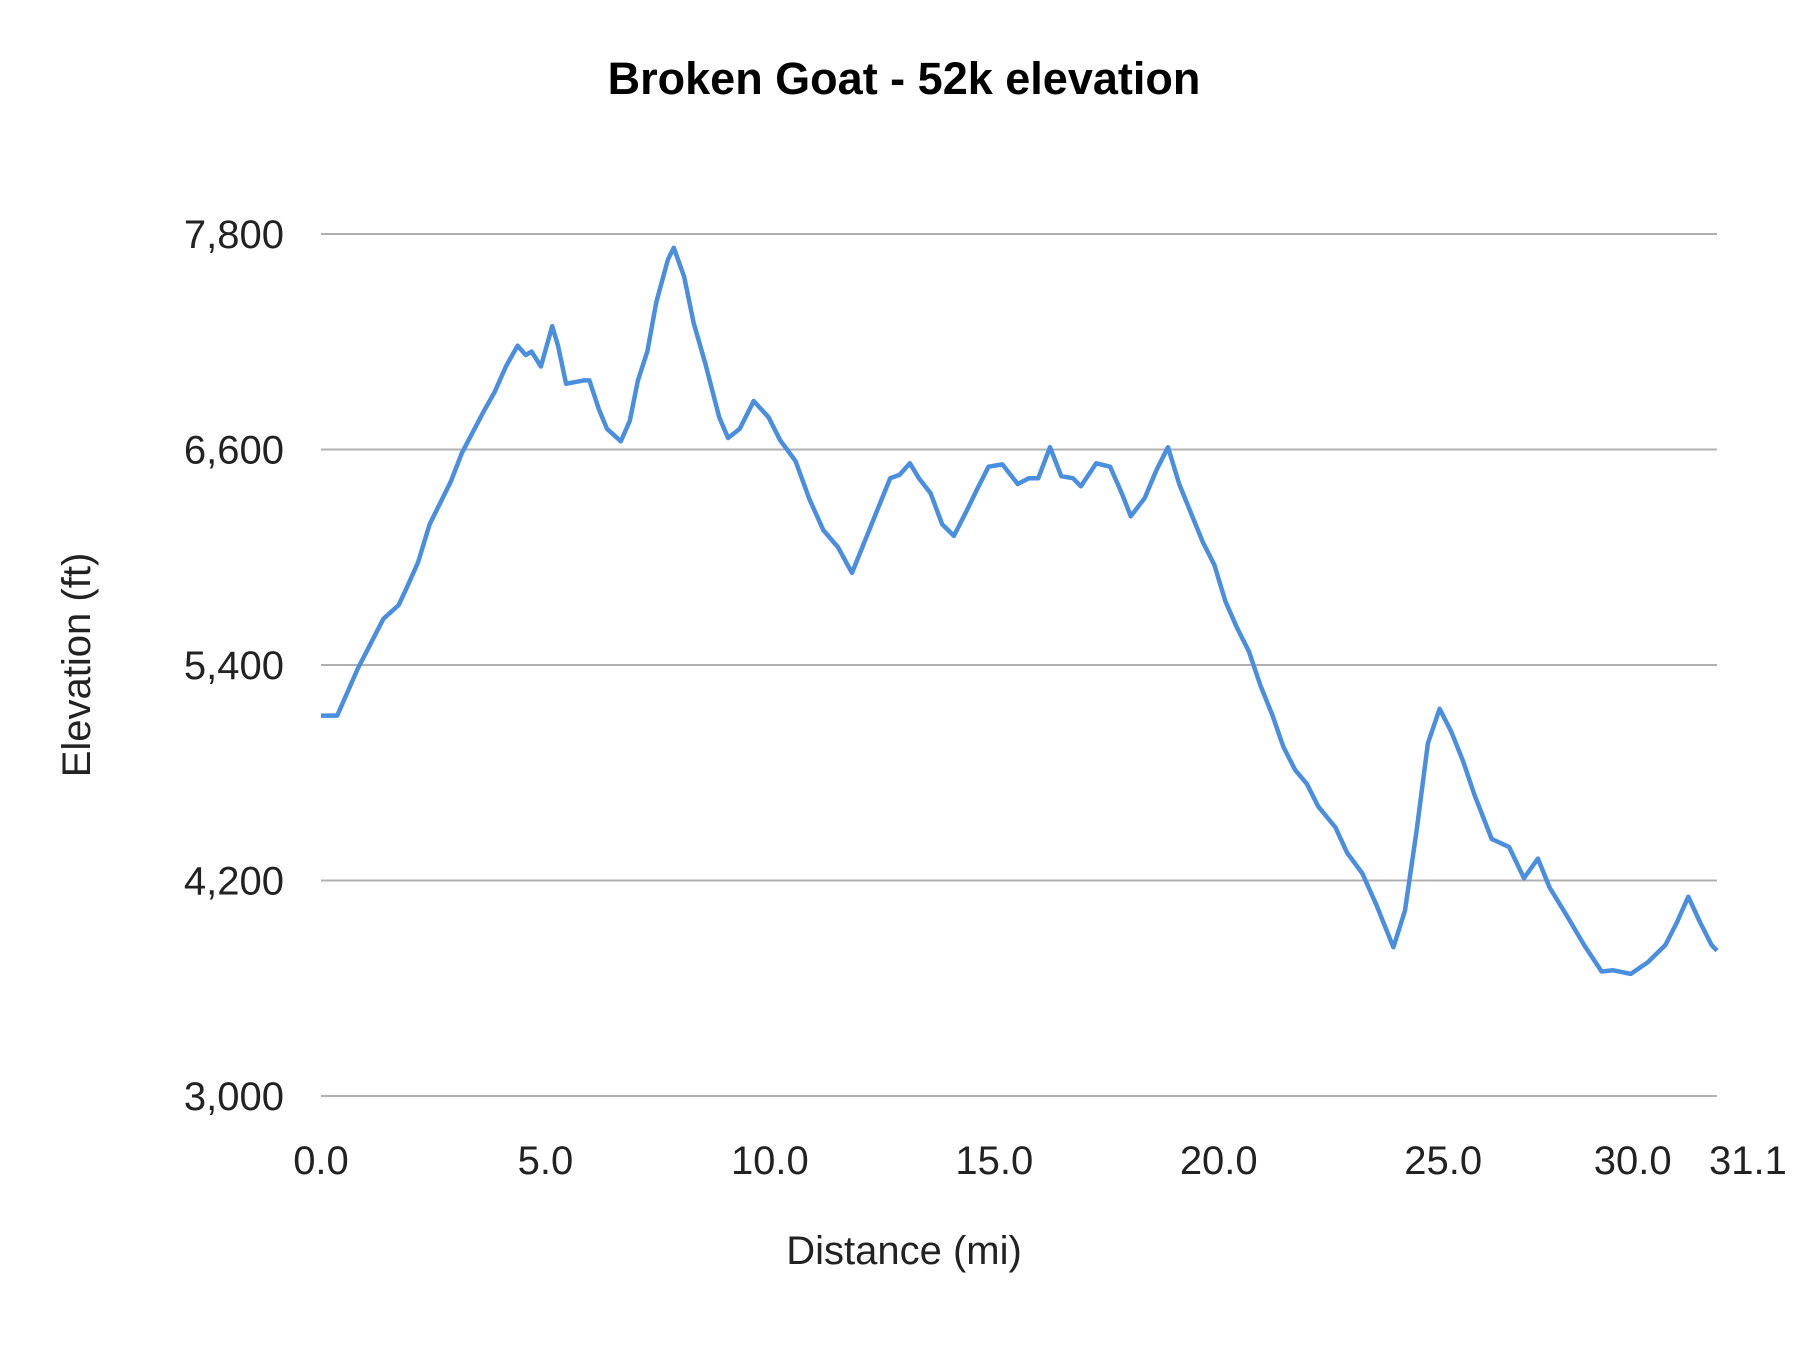  I want to click on x-tick-label: 31.1, so click(1748, 1161).